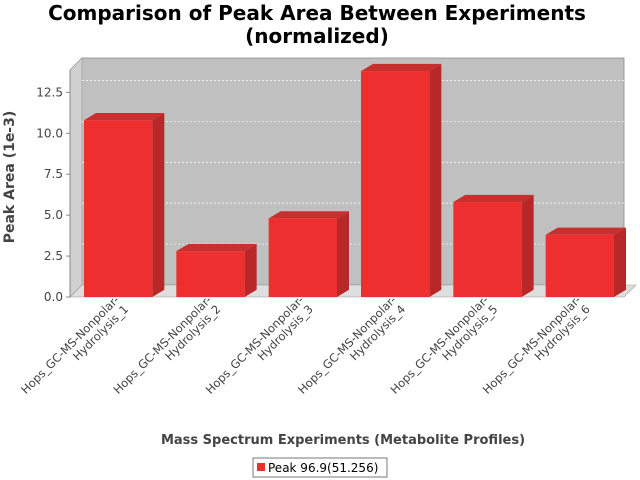 The height and width of the screenshot is (480, 640). What do you see at coordinates (70, 345) in the screenshot?
I see `x-tick-label-line: Hops_GC-MS-Nonpolar-` at bounding box center [70, 345].